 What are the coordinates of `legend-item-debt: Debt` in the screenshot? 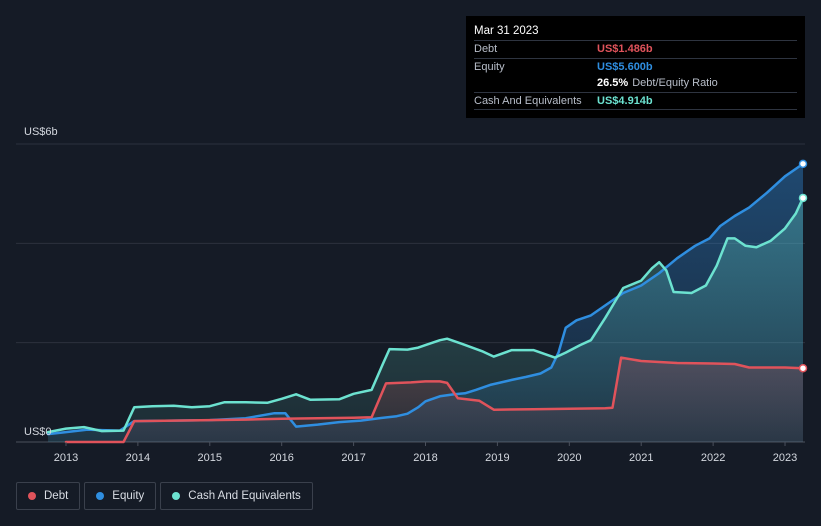 It's located at (48, 496).